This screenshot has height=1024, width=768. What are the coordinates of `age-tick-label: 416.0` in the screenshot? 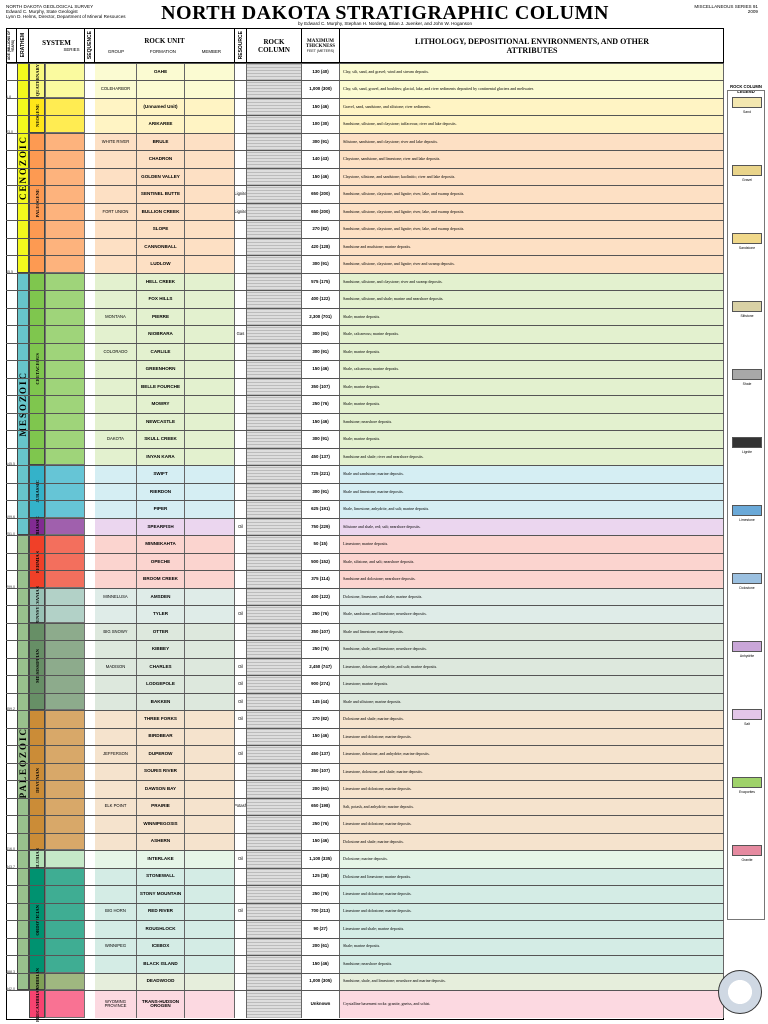 It's located at (10, 849).